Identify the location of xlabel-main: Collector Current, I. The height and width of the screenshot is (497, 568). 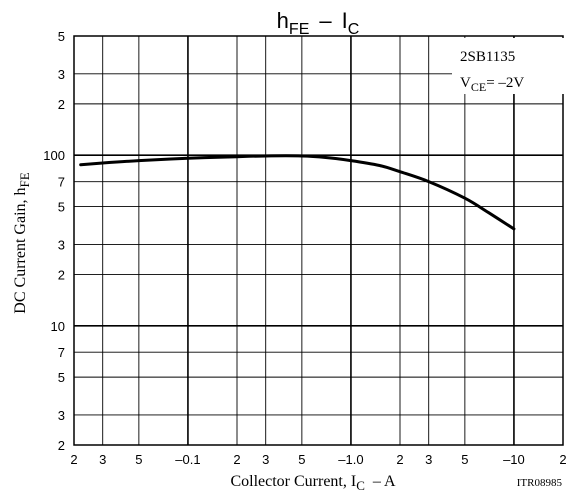
(293, 481).